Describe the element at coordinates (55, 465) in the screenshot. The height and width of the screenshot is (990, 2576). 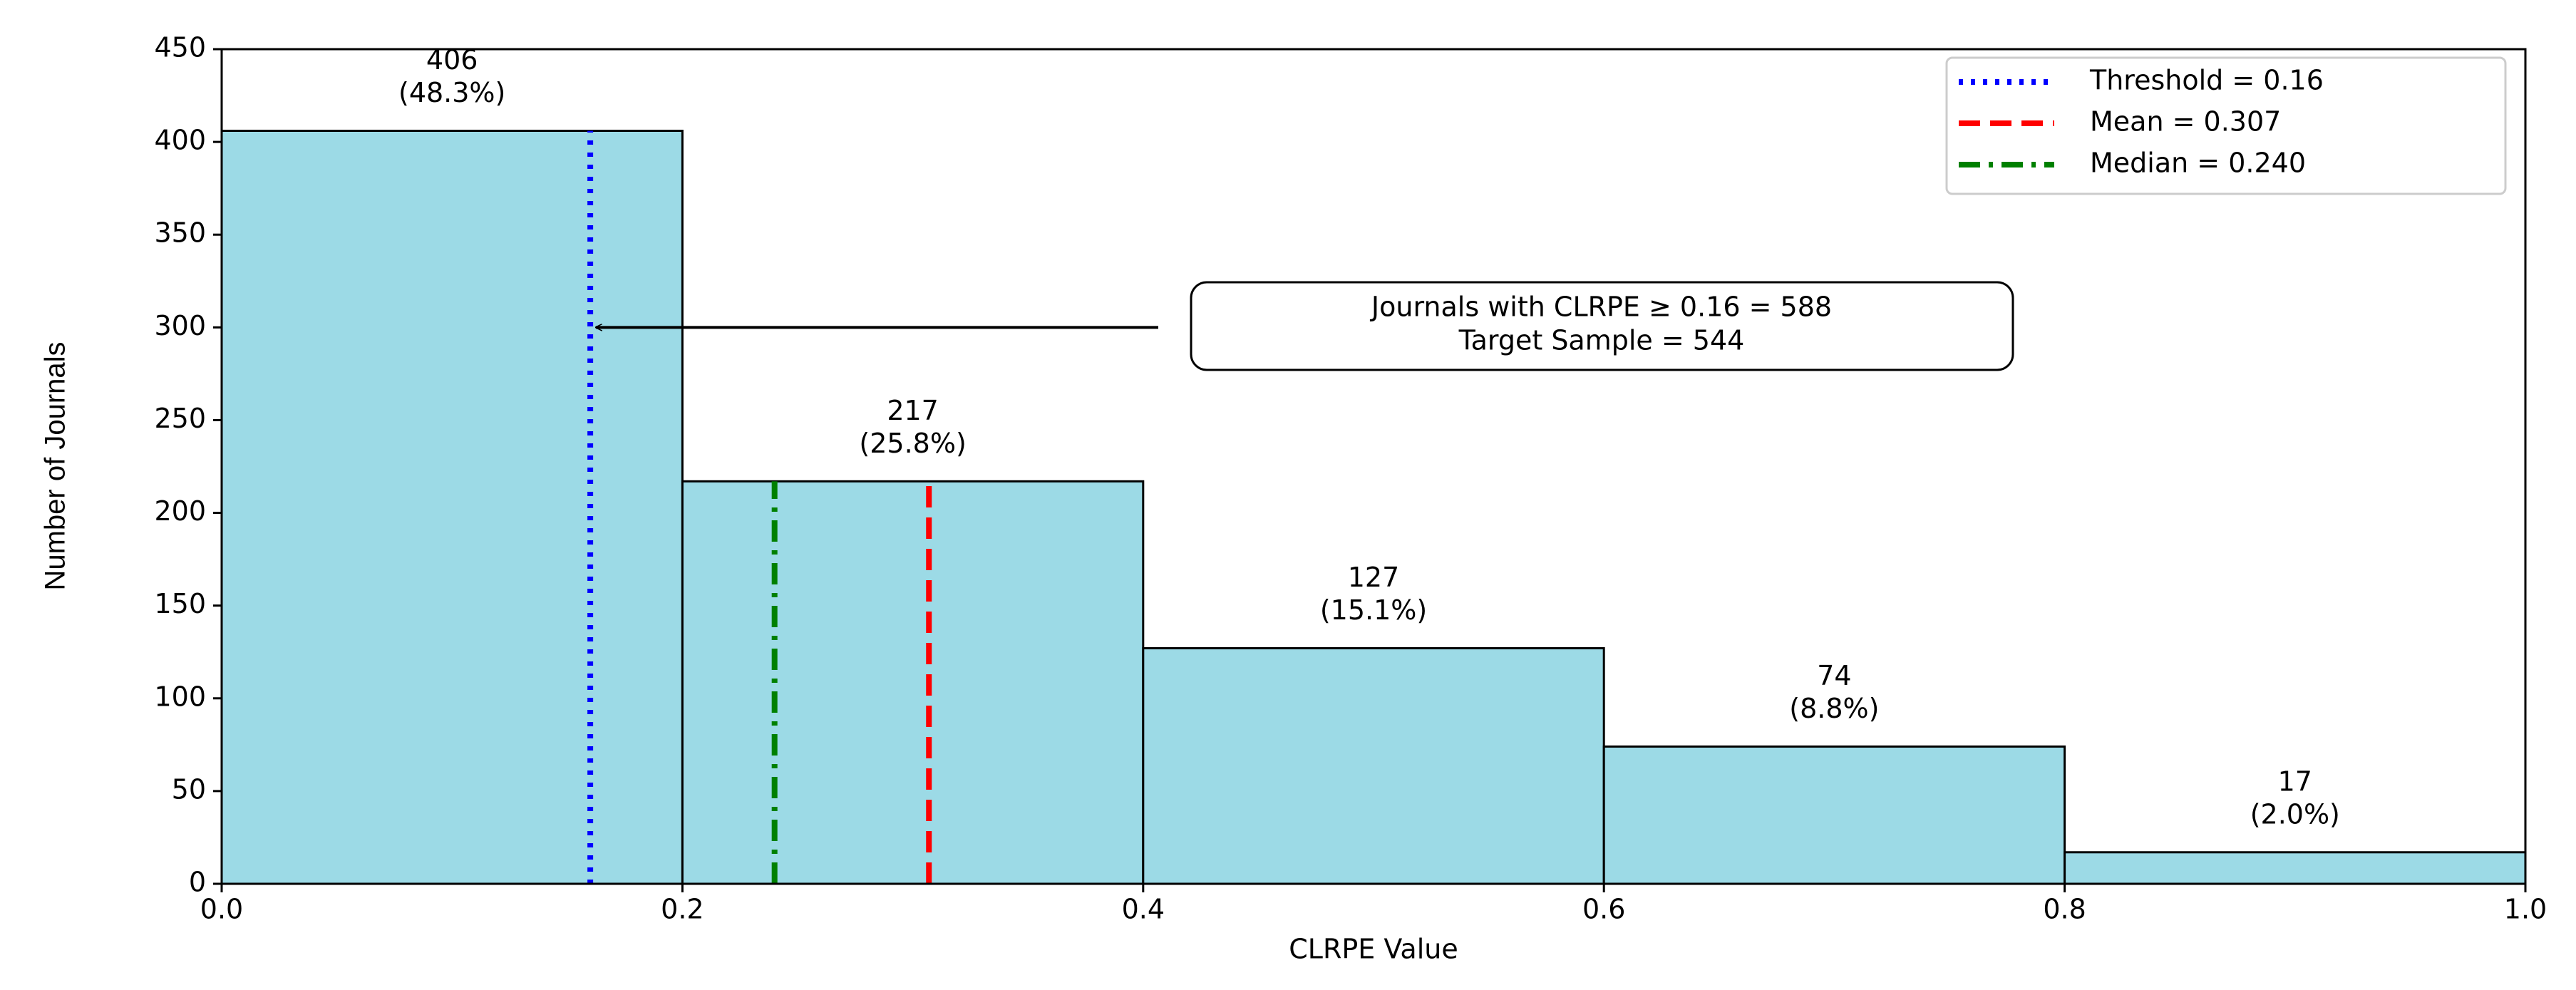
I see `y-axis-label: Number of Journals` at that location.